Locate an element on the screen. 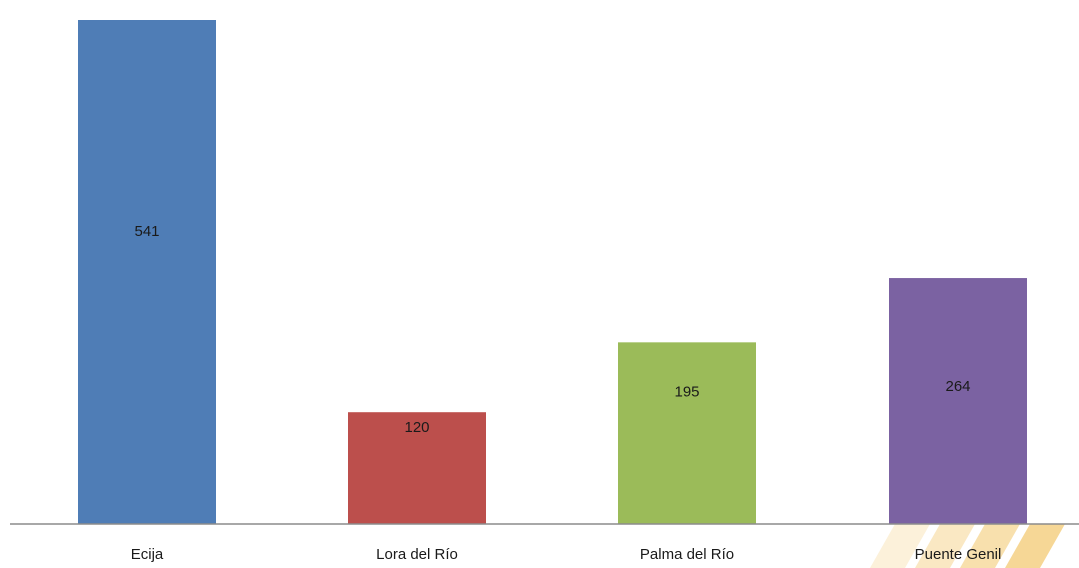 The width and height of the screenshot is (1079, 568). corner-stripes-decoration is located at coordinates (967, 546).